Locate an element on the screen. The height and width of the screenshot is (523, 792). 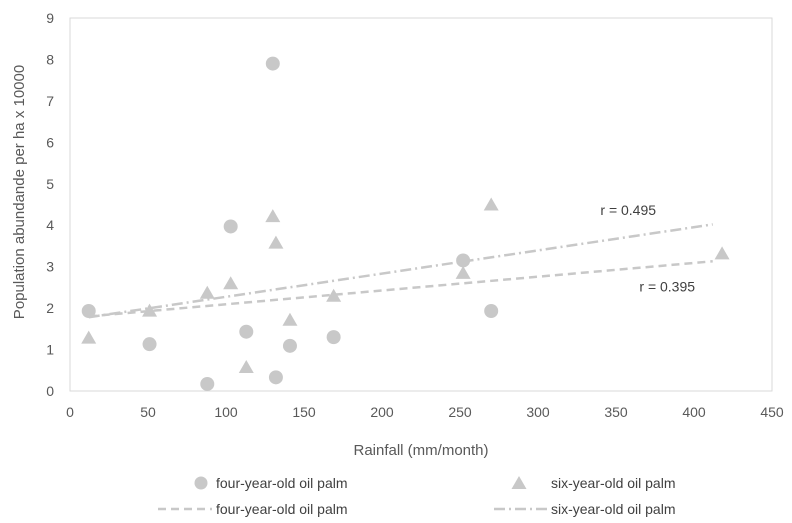
legend-marker-four-year-circle is located at coordinates (201, 483).